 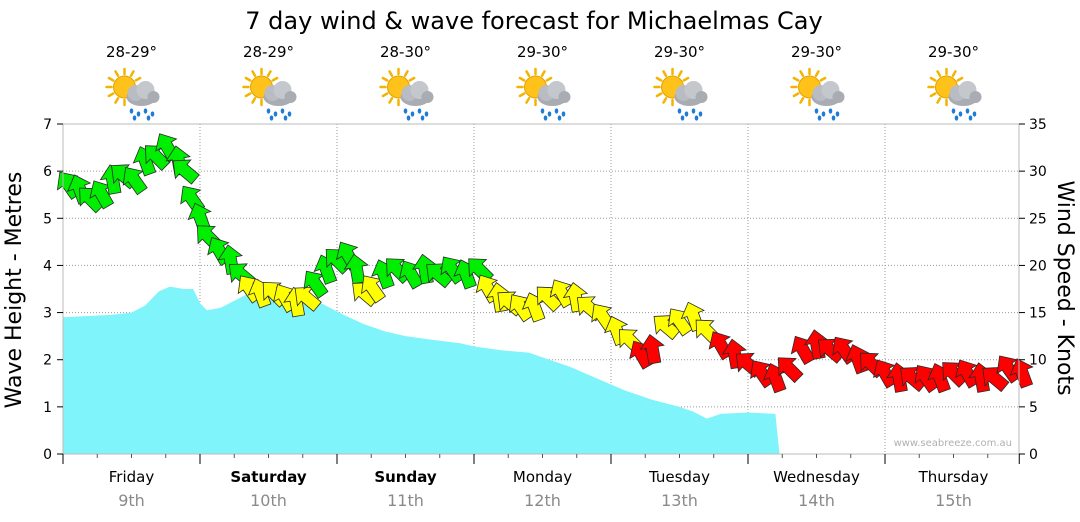 I want to click on right-axis-title: Wind Speed - Knots, so click(x=1064, y=287).